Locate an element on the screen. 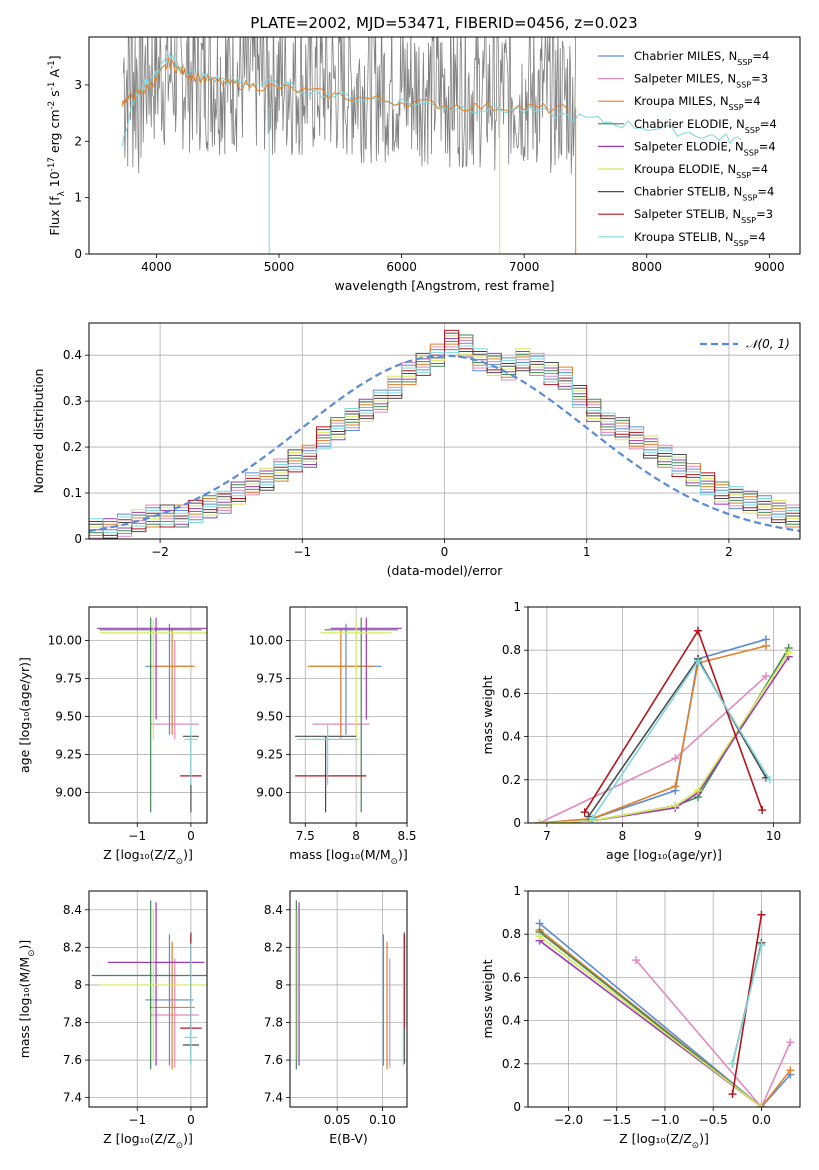  axes-frame-age_vs_mass is located at coordinates (348, 715).